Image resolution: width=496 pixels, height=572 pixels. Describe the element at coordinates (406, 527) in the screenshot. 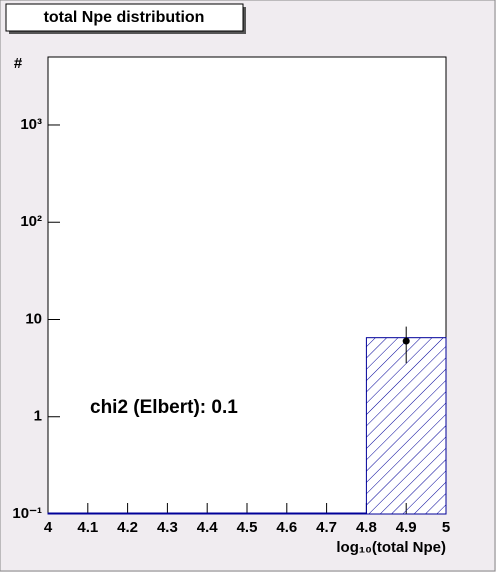

I see `x-tick-label: 4.9` at that location.